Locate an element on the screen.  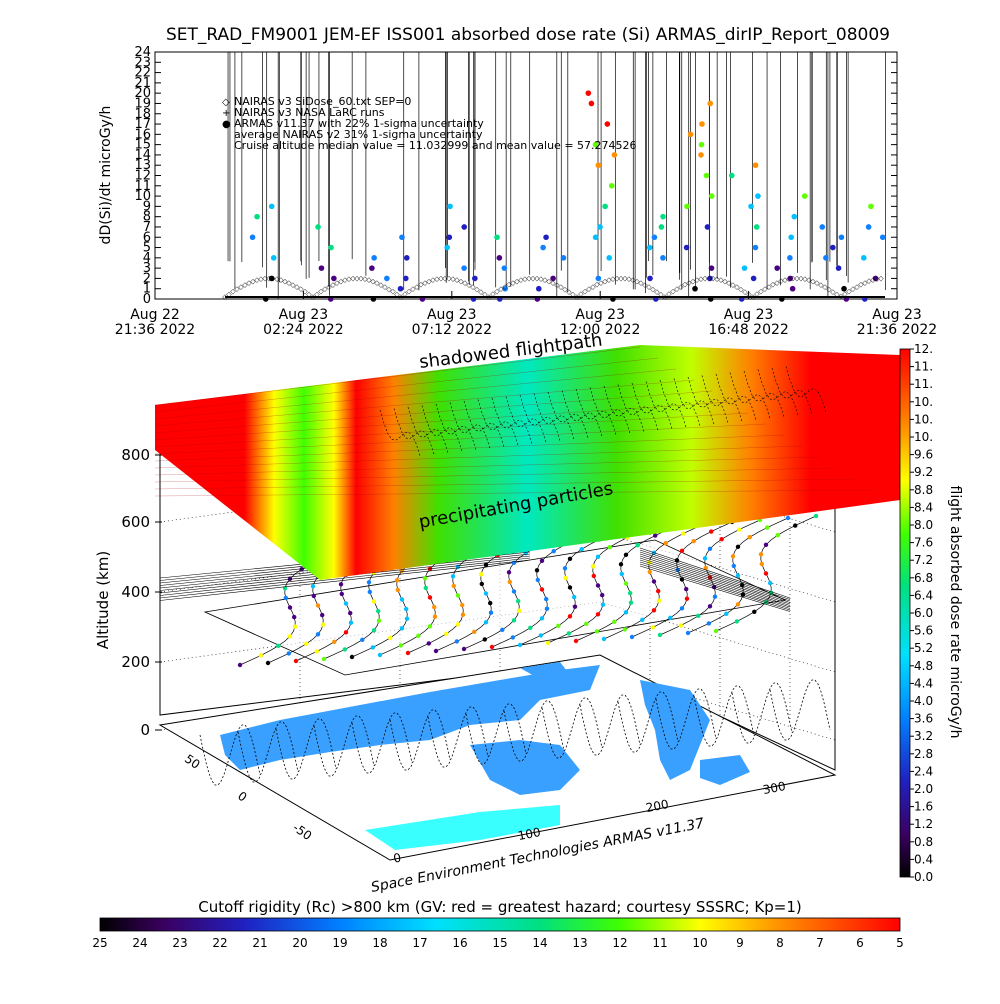
y-tick-label: 19 is located at coordinates (142, 103).